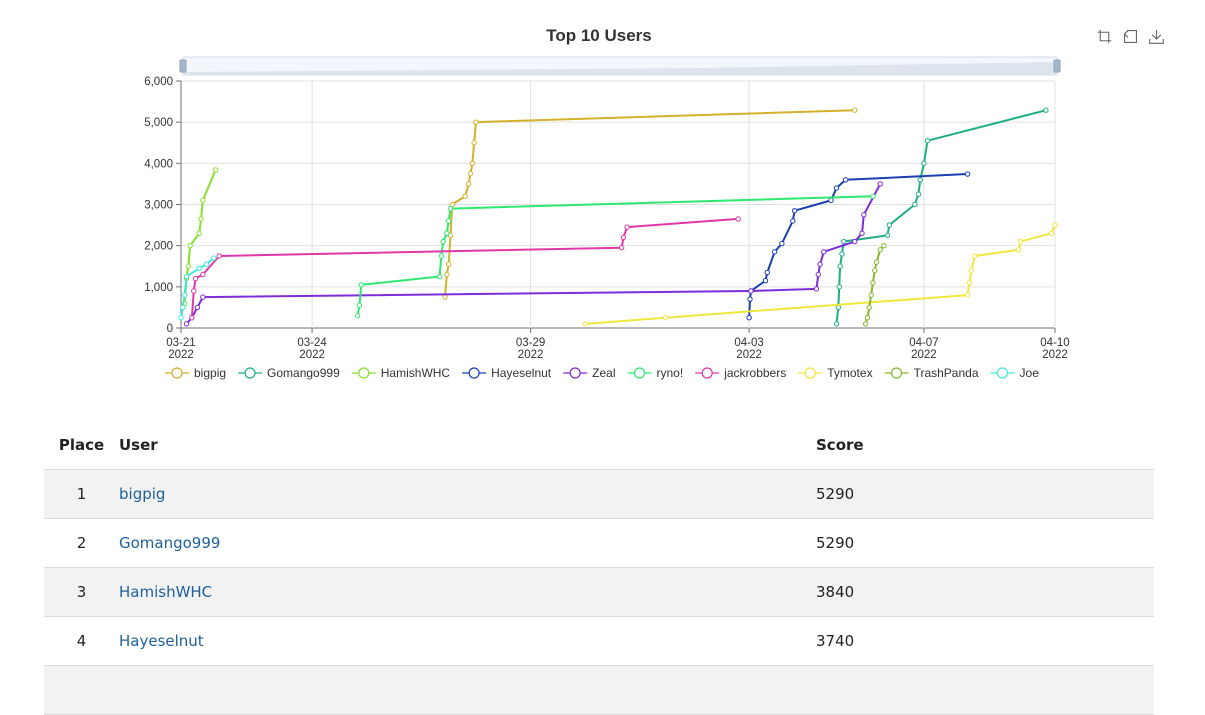 The width and height of the screenshot is (1205, 715). What do you see at coordinates (655, 373) in the screenshot?
I see `legend-item: ryno!` at bounding box center [655, 373].